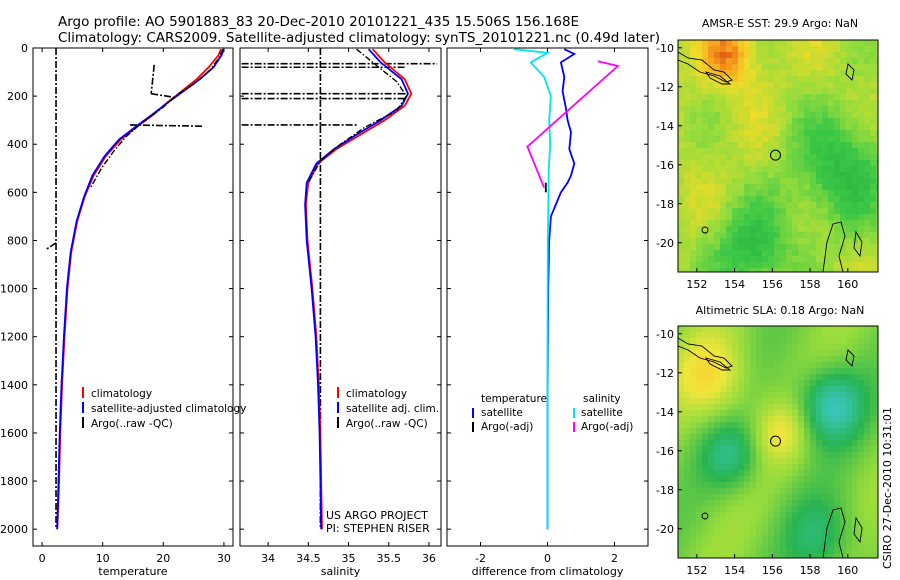 The height and width of the screenshot is (580, 900). I want to click on temperature-legend-label: Argo(..raw -QC), so click(132, 424).